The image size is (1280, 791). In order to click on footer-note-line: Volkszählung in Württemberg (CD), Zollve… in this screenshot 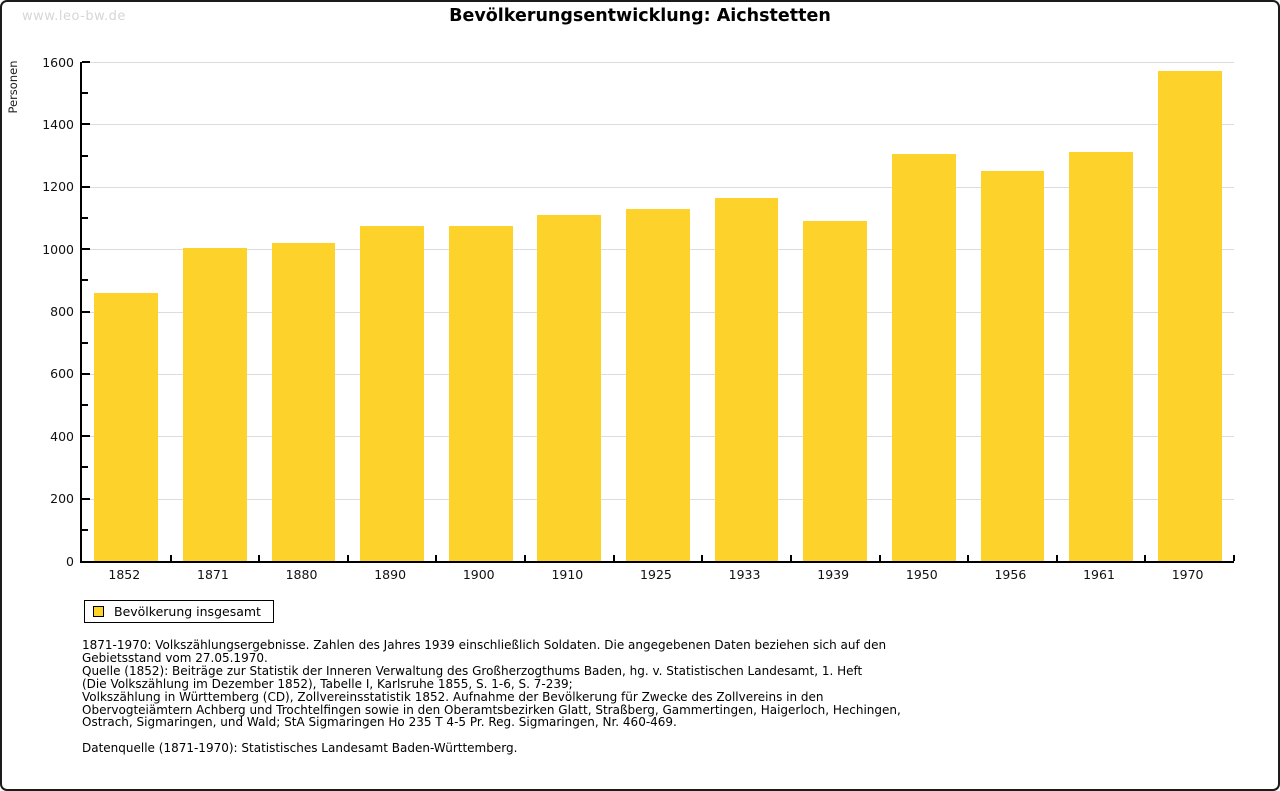, I will do `click(453, 696)`.